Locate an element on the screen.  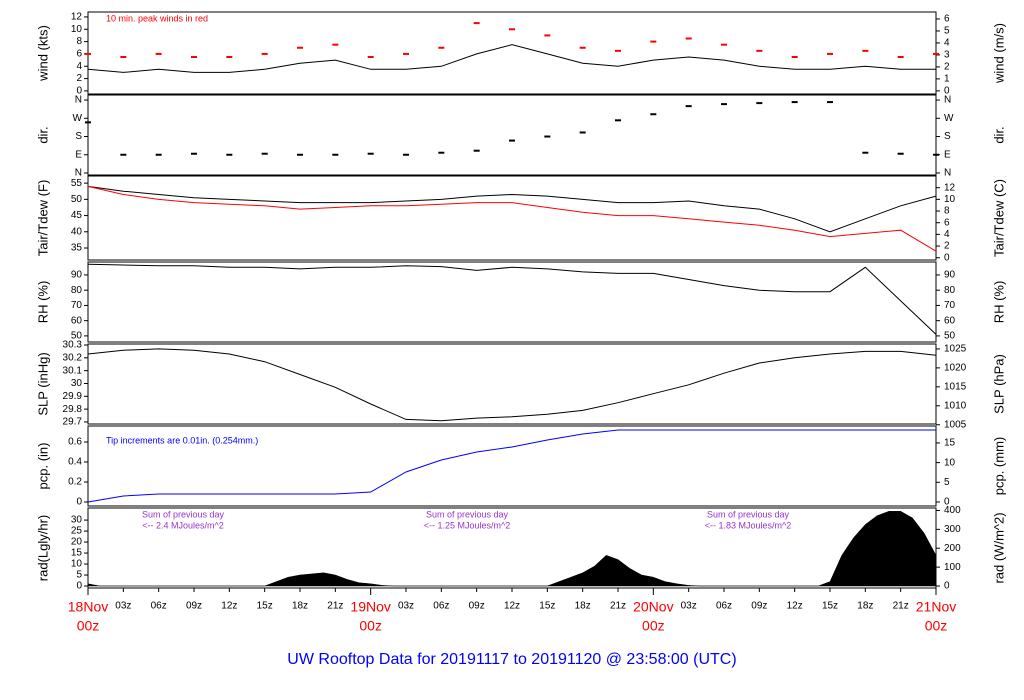
y2-tick-label: 50 is located at coordinates (950, 336).